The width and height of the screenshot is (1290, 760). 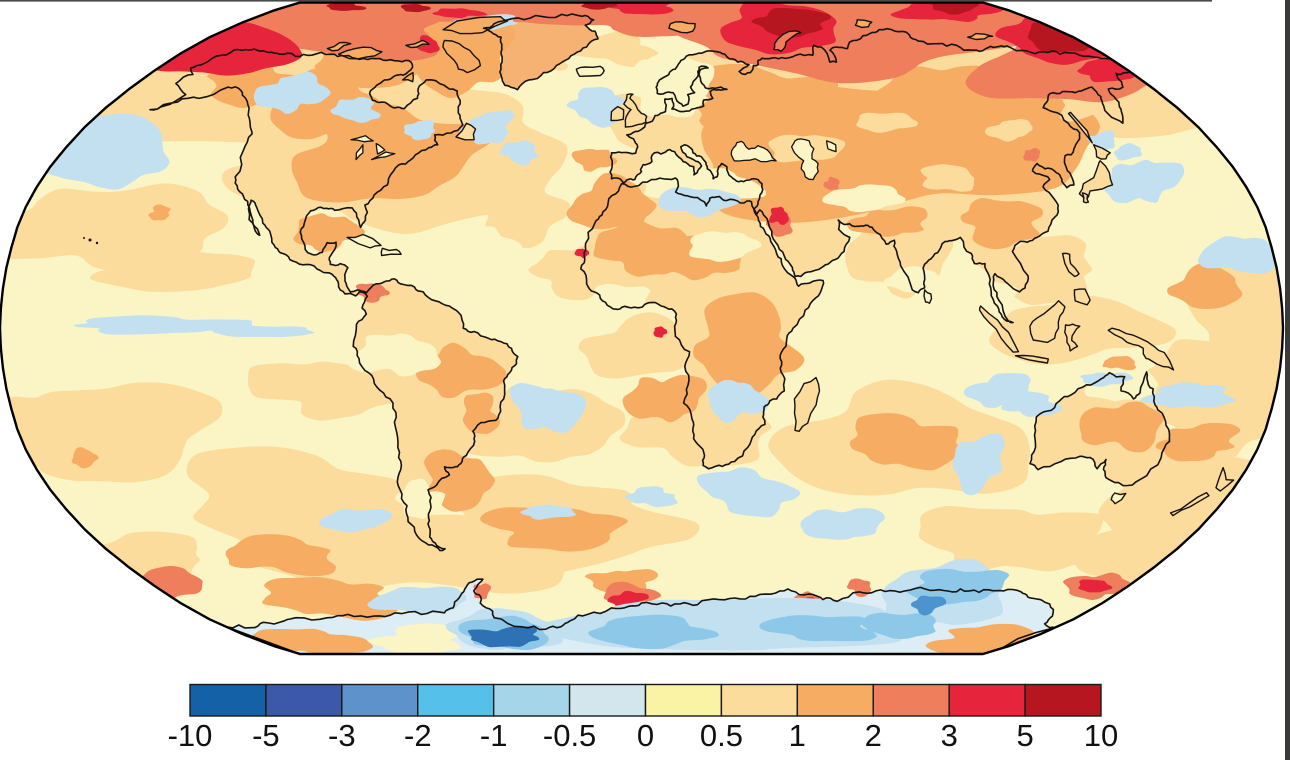 I want to click on svg-text: 0, so click(x=645, y=735).